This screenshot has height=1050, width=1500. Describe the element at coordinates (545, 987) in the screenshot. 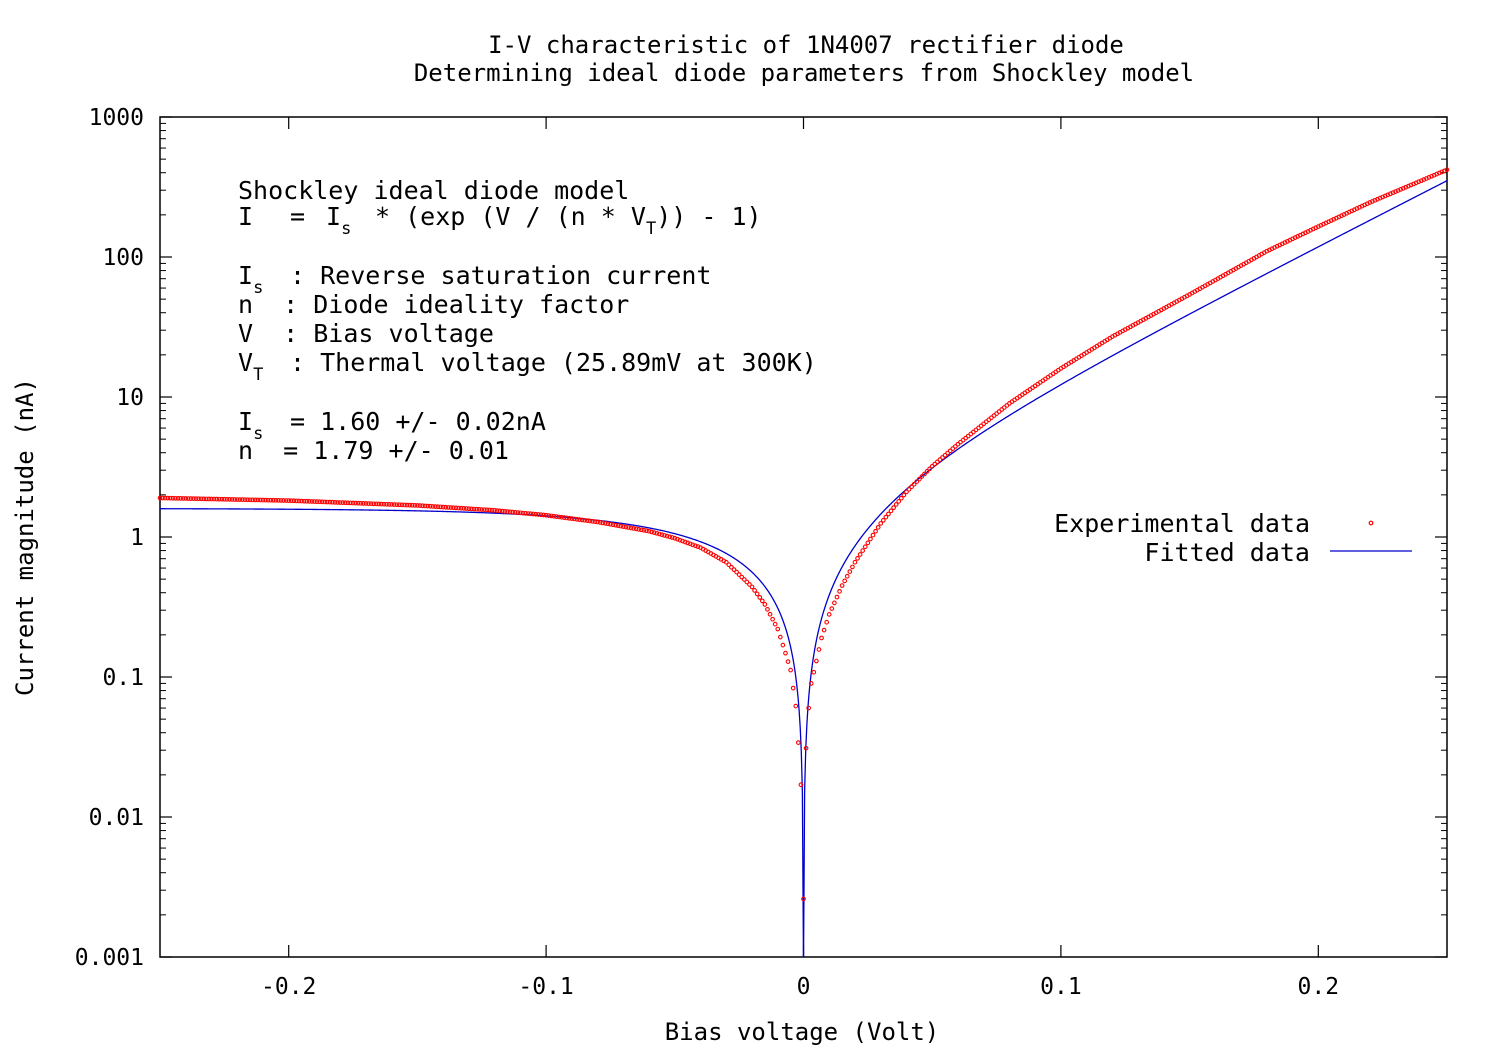

I see `x-tick-label: -0.1` at that location.